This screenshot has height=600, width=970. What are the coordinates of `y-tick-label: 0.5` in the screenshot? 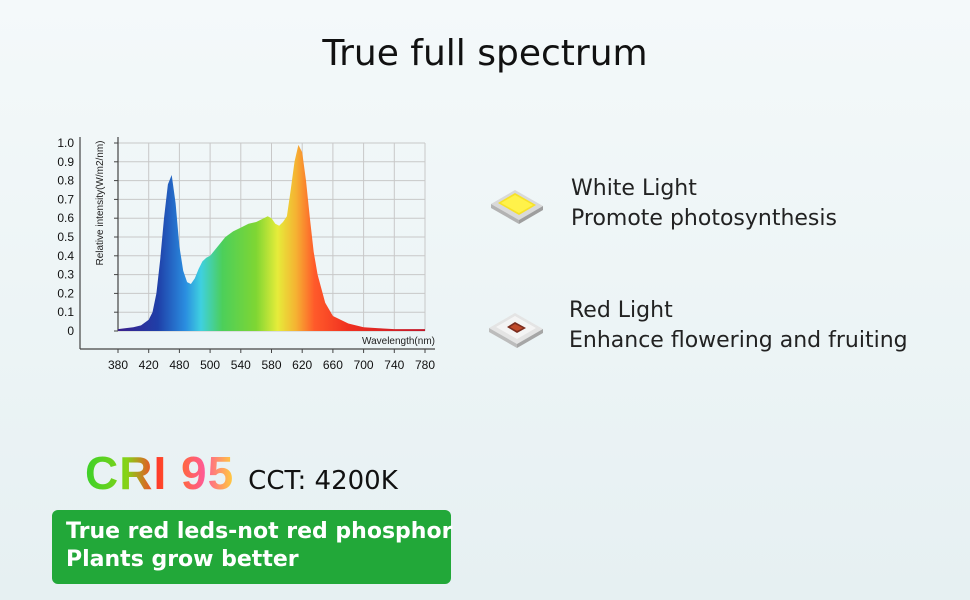 It's located at (65, 237).